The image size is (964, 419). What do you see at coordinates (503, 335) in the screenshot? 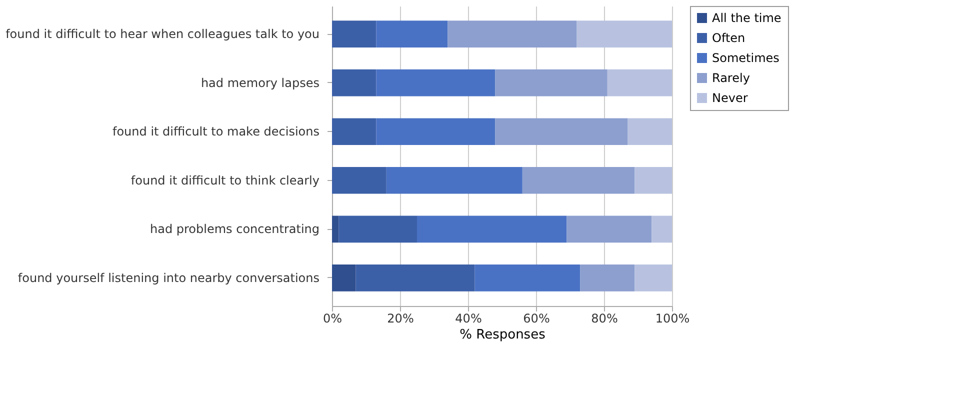
I see `x-axis-title: % Responses` at bounding box center [503, 335].